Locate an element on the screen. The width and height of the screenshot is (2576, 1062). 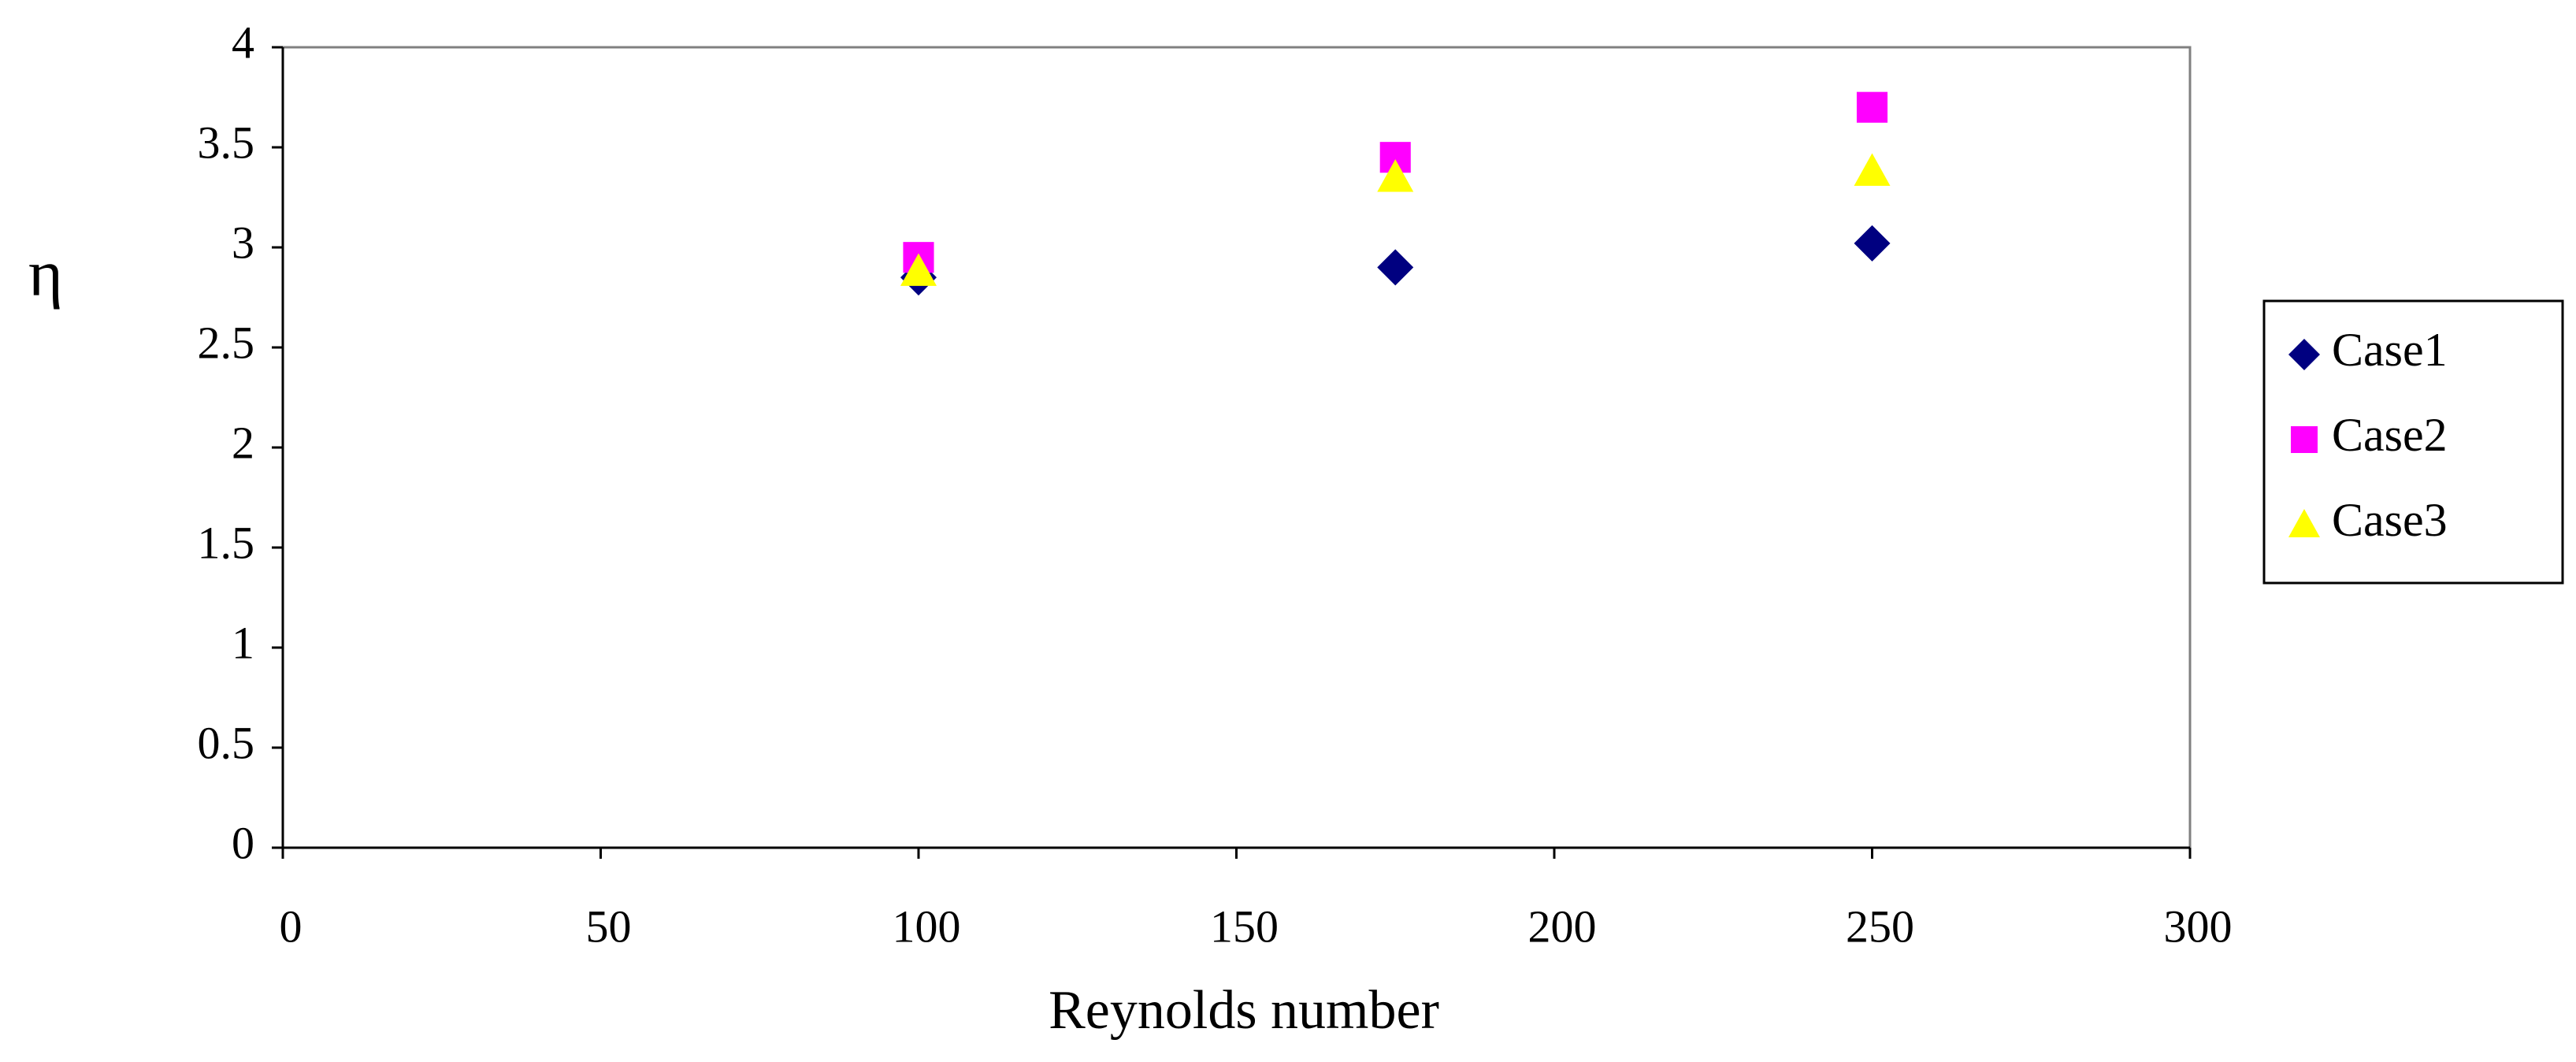
x-tick-label: 0 is located at coordinates (291, 926).